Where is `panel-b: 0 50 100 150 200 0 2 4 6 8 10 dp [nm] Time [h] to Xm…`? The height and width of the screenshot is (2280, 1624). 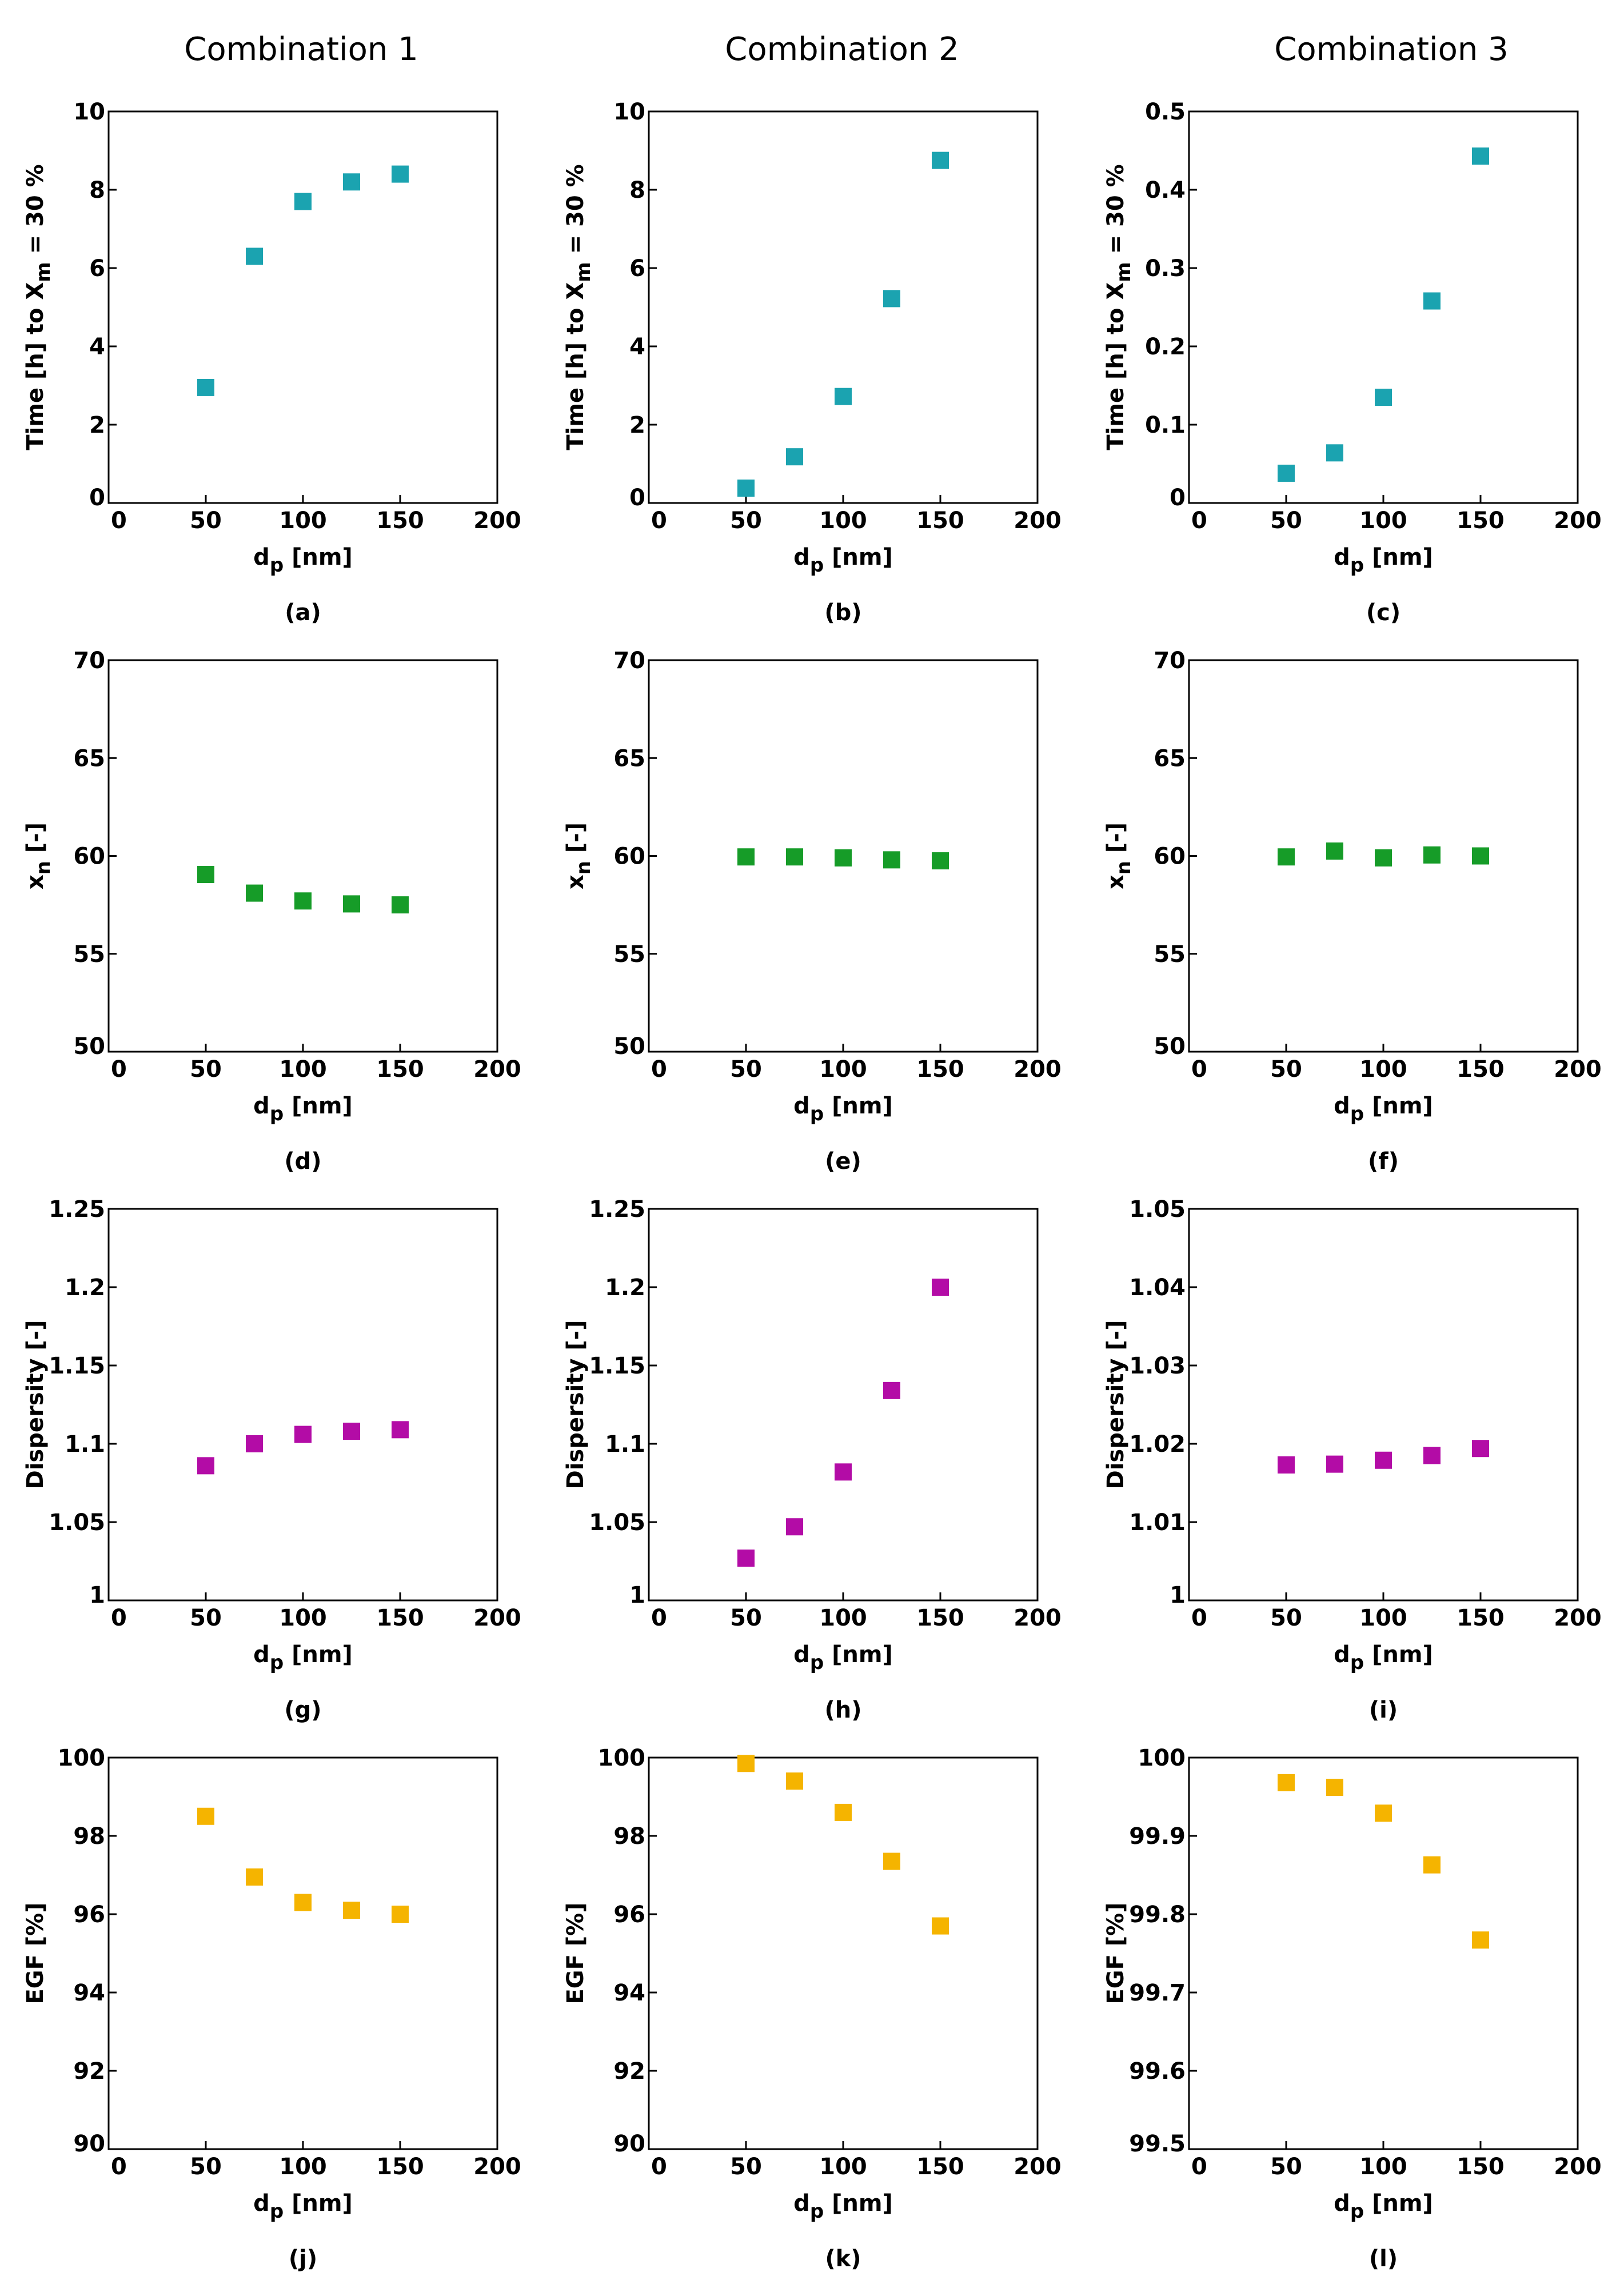
panel-b: 0 50 100 150 200 0 2 4 6 8 10 dp [nm] Time [h] to Xm… is located at coordinates (812, 362).